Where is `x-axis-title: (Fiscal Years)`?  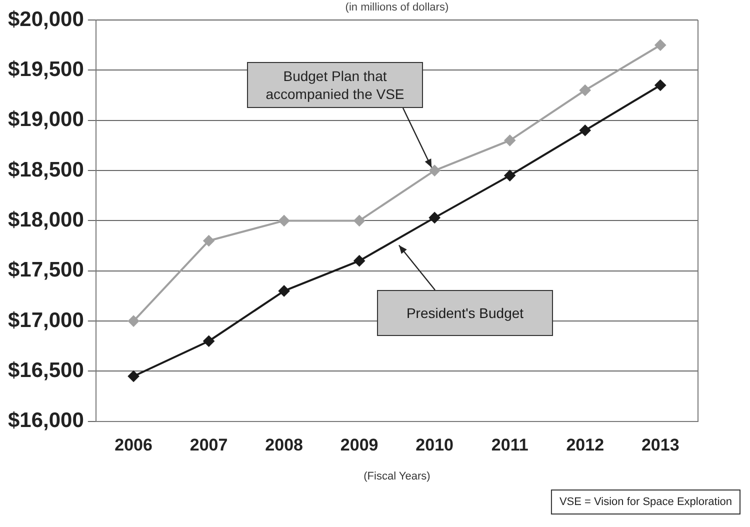
x-axis-title: (Fiscal Years) is located at coordinates (397, 476).